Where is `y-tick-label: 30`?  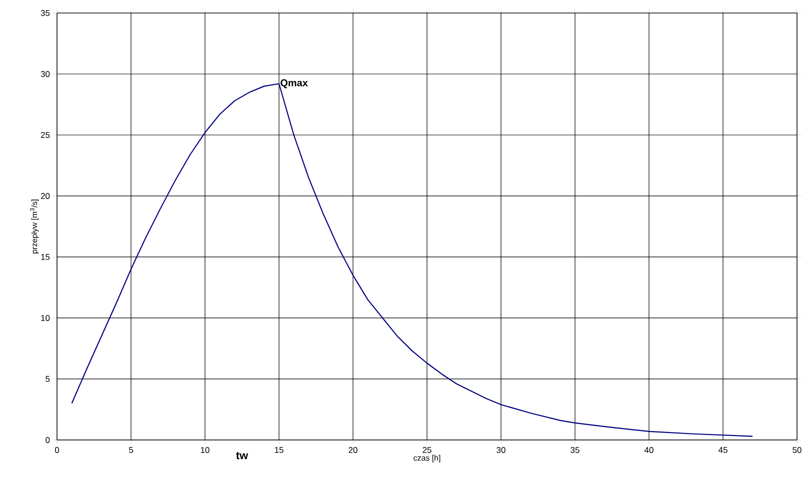
y-tick-label: 30 is located at coordinates (45, 73).